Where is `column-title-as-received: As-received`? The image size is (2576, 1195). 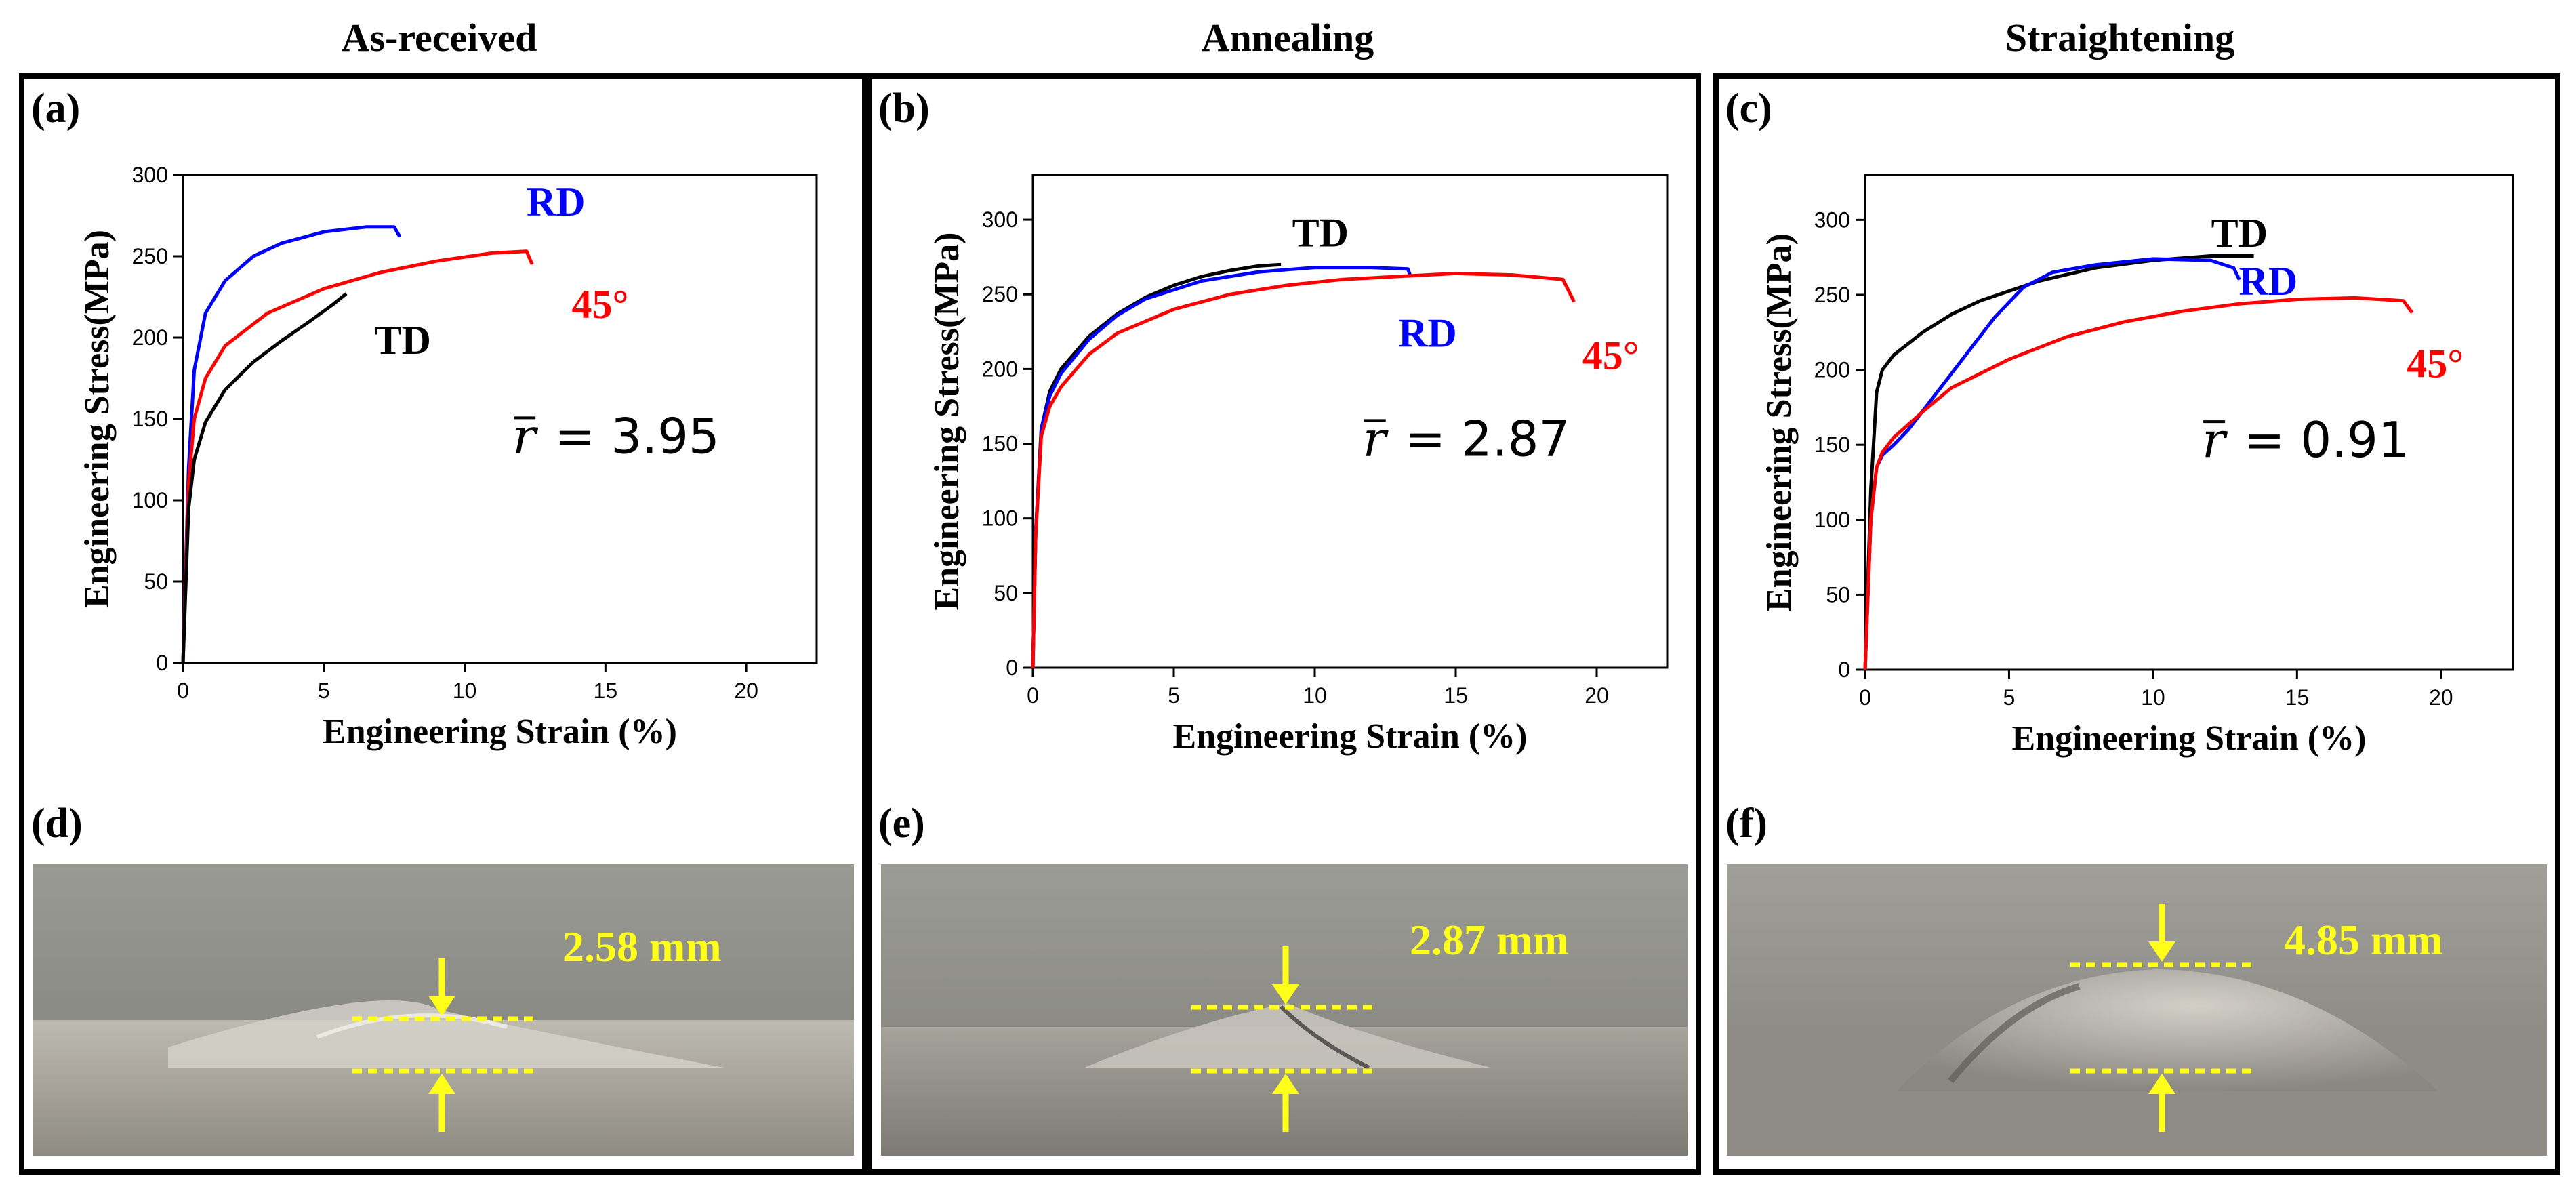
column-title-as-received: As-received is located at coordinates (439, 38).